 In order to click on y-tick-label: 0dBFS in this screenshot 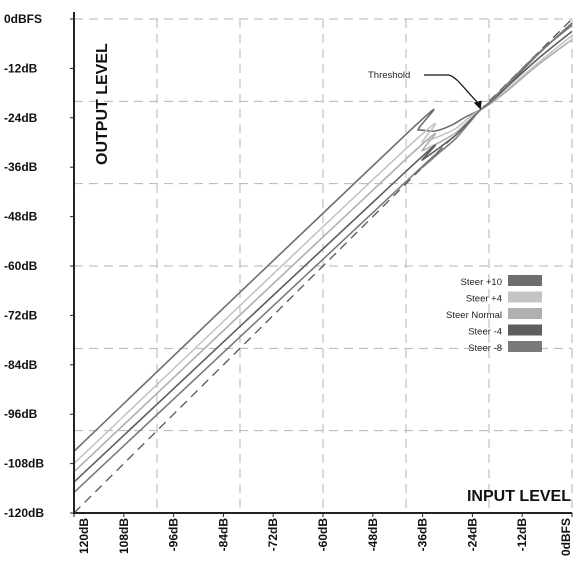, I will do `click(23, 19)`.